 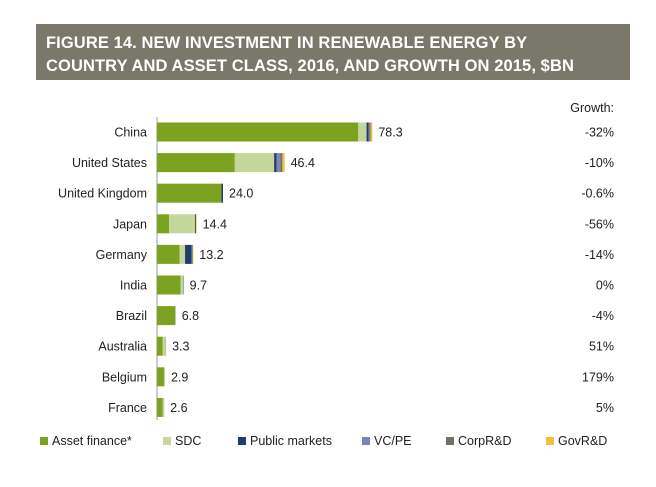 What do you see at coordinates (258, 132) in the screenshot?
I see `bar-china-asset-finance-` at bounding box center [258, 132].